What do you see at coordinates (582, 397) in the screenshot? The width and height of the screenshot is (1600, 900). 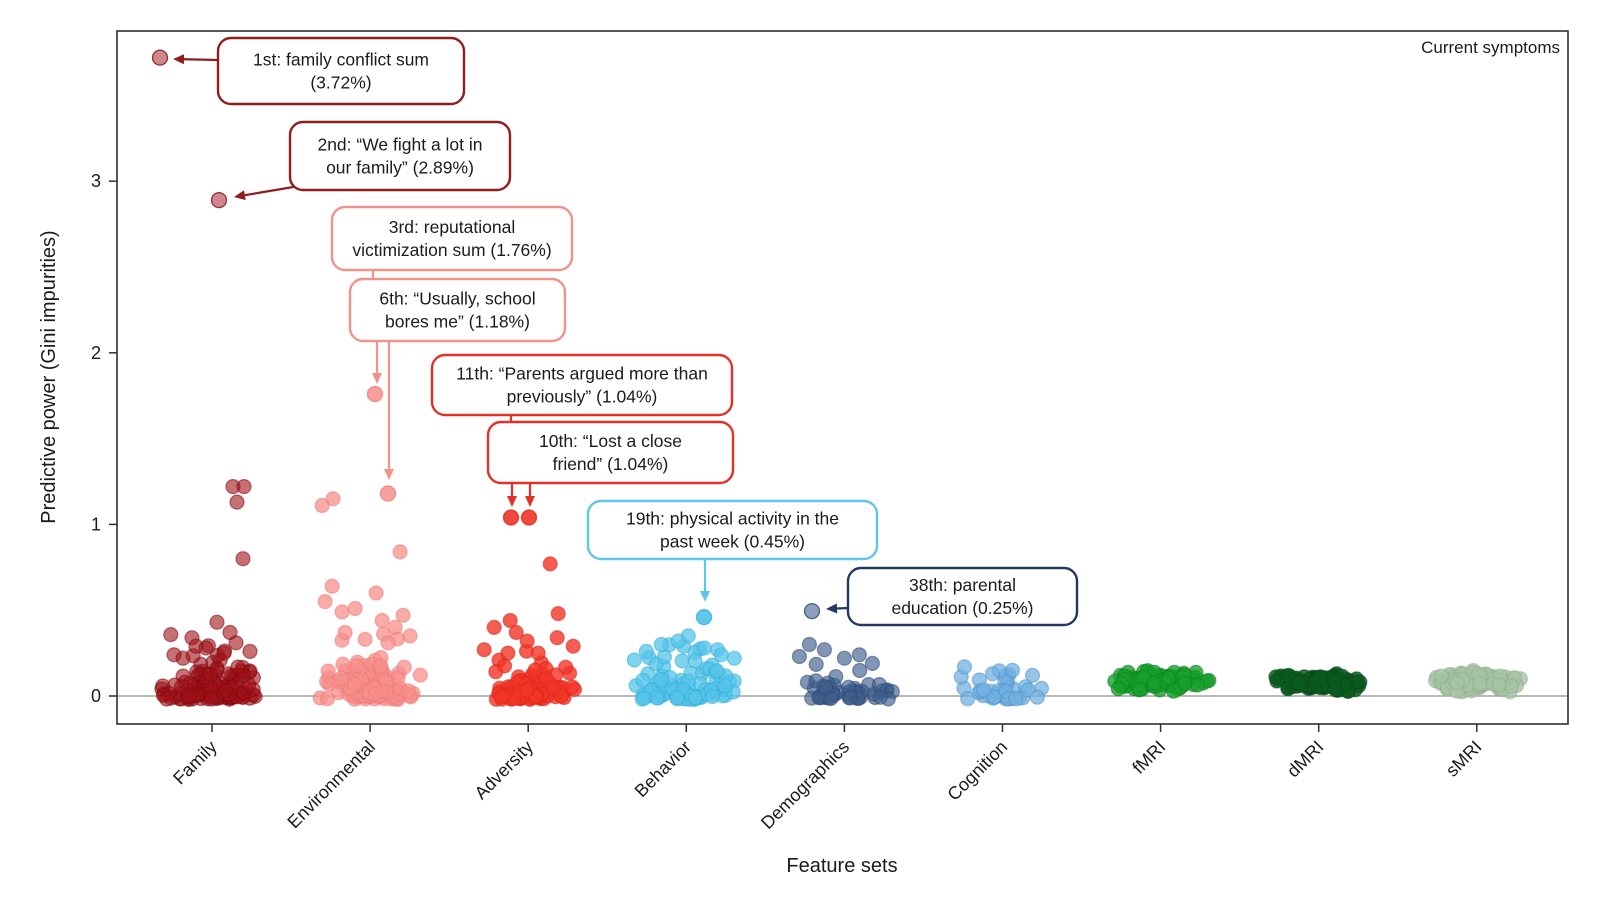 I see `annotation-text: previously” (1.04%)` at bounding box center [582, 397].